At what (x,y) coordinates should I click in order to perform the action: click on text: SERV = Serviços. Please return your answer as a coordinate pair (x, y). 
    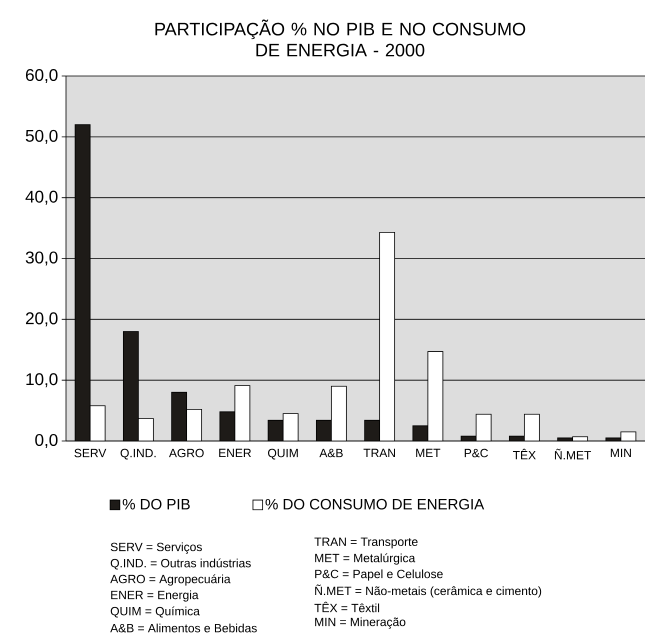
    Looking at the image, I should click on (156, 548).